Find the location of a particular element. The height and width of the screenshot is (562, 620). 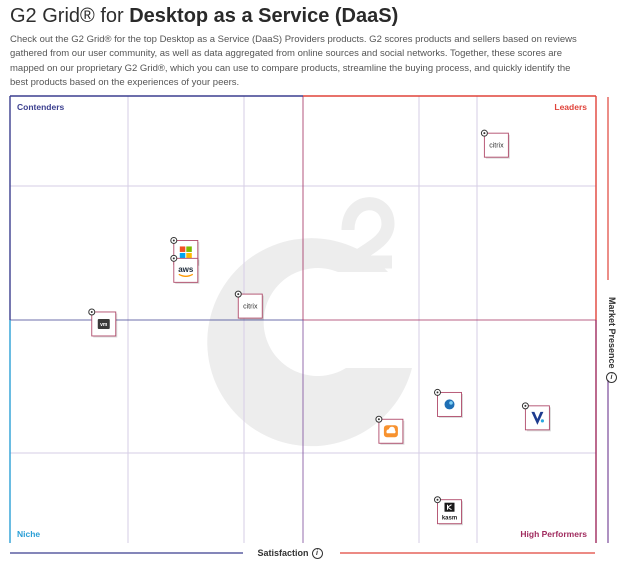

product-marker-v-product is located at coordinates (536, 417).